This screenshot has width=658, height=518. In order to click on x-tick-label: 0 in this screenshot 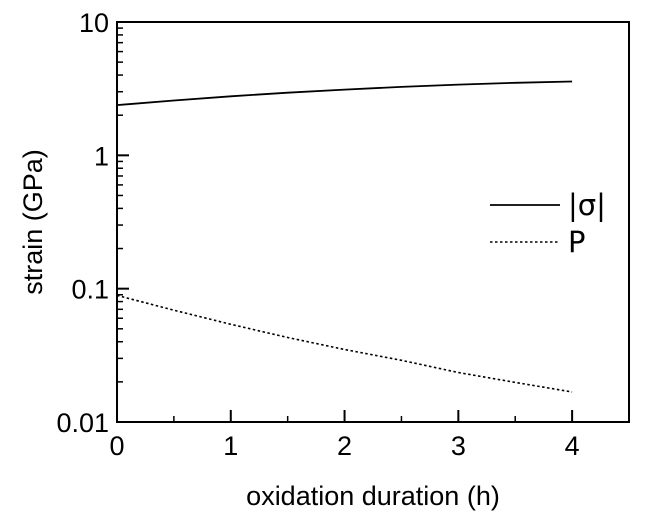, I will do `click(116, 446)`.